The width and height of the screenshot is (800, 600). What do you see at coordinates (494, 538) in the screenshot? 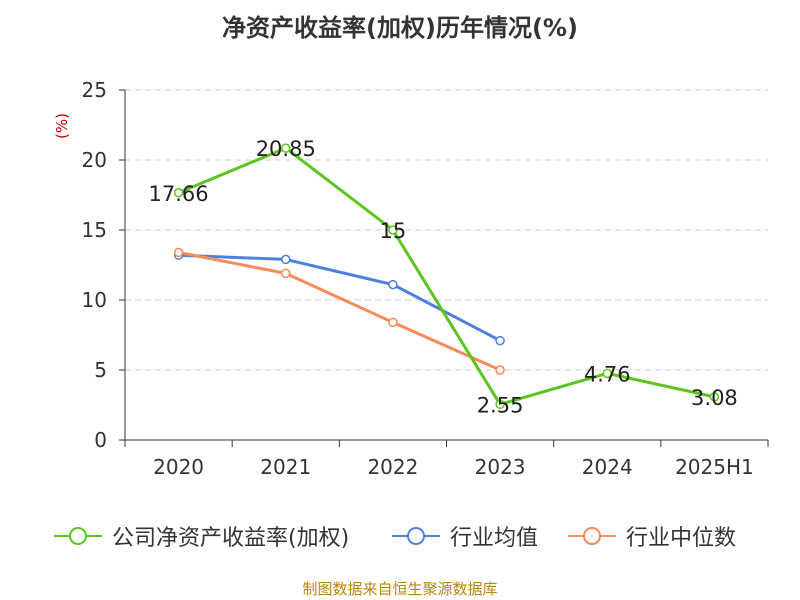
I see `legend-label-industry-avg: 行业均值` at bounding box center [494, 538].